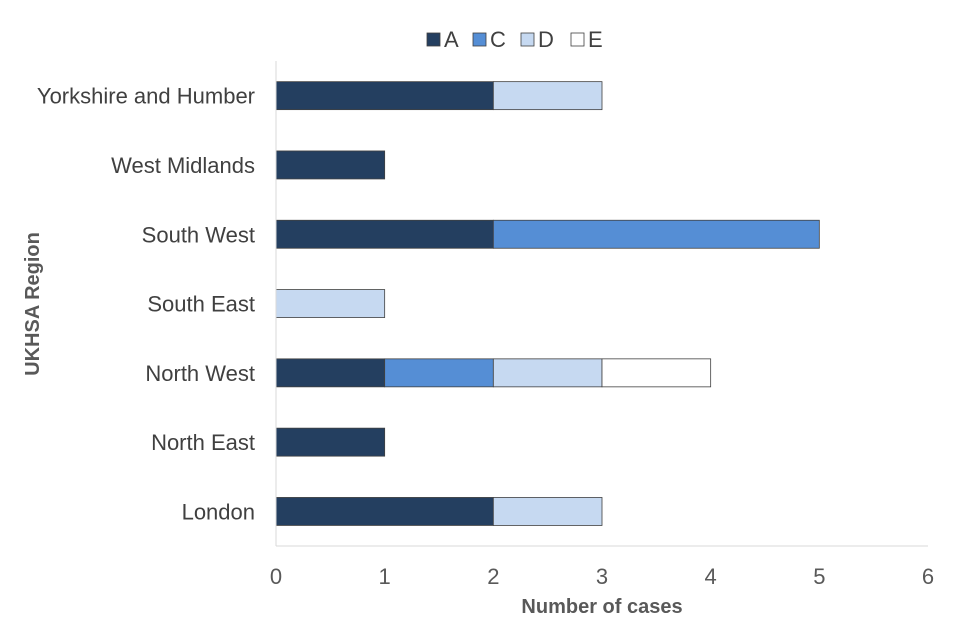 The height and width of the screenshot is (640, 960). What do you see at coordinates (201, 304) in the screenshot?
I see `category-label-south-east: South East` at bounding box center [201, 304].